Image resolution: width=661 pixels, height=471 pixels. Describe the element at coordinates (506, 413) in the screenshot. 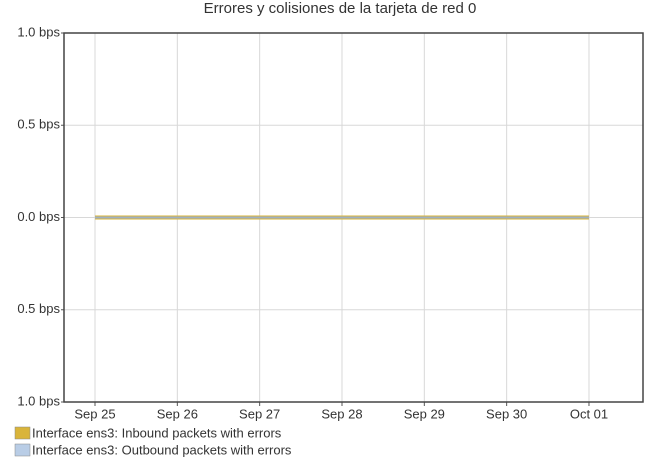

I see `x-tick-label: Sep 30` at that location.